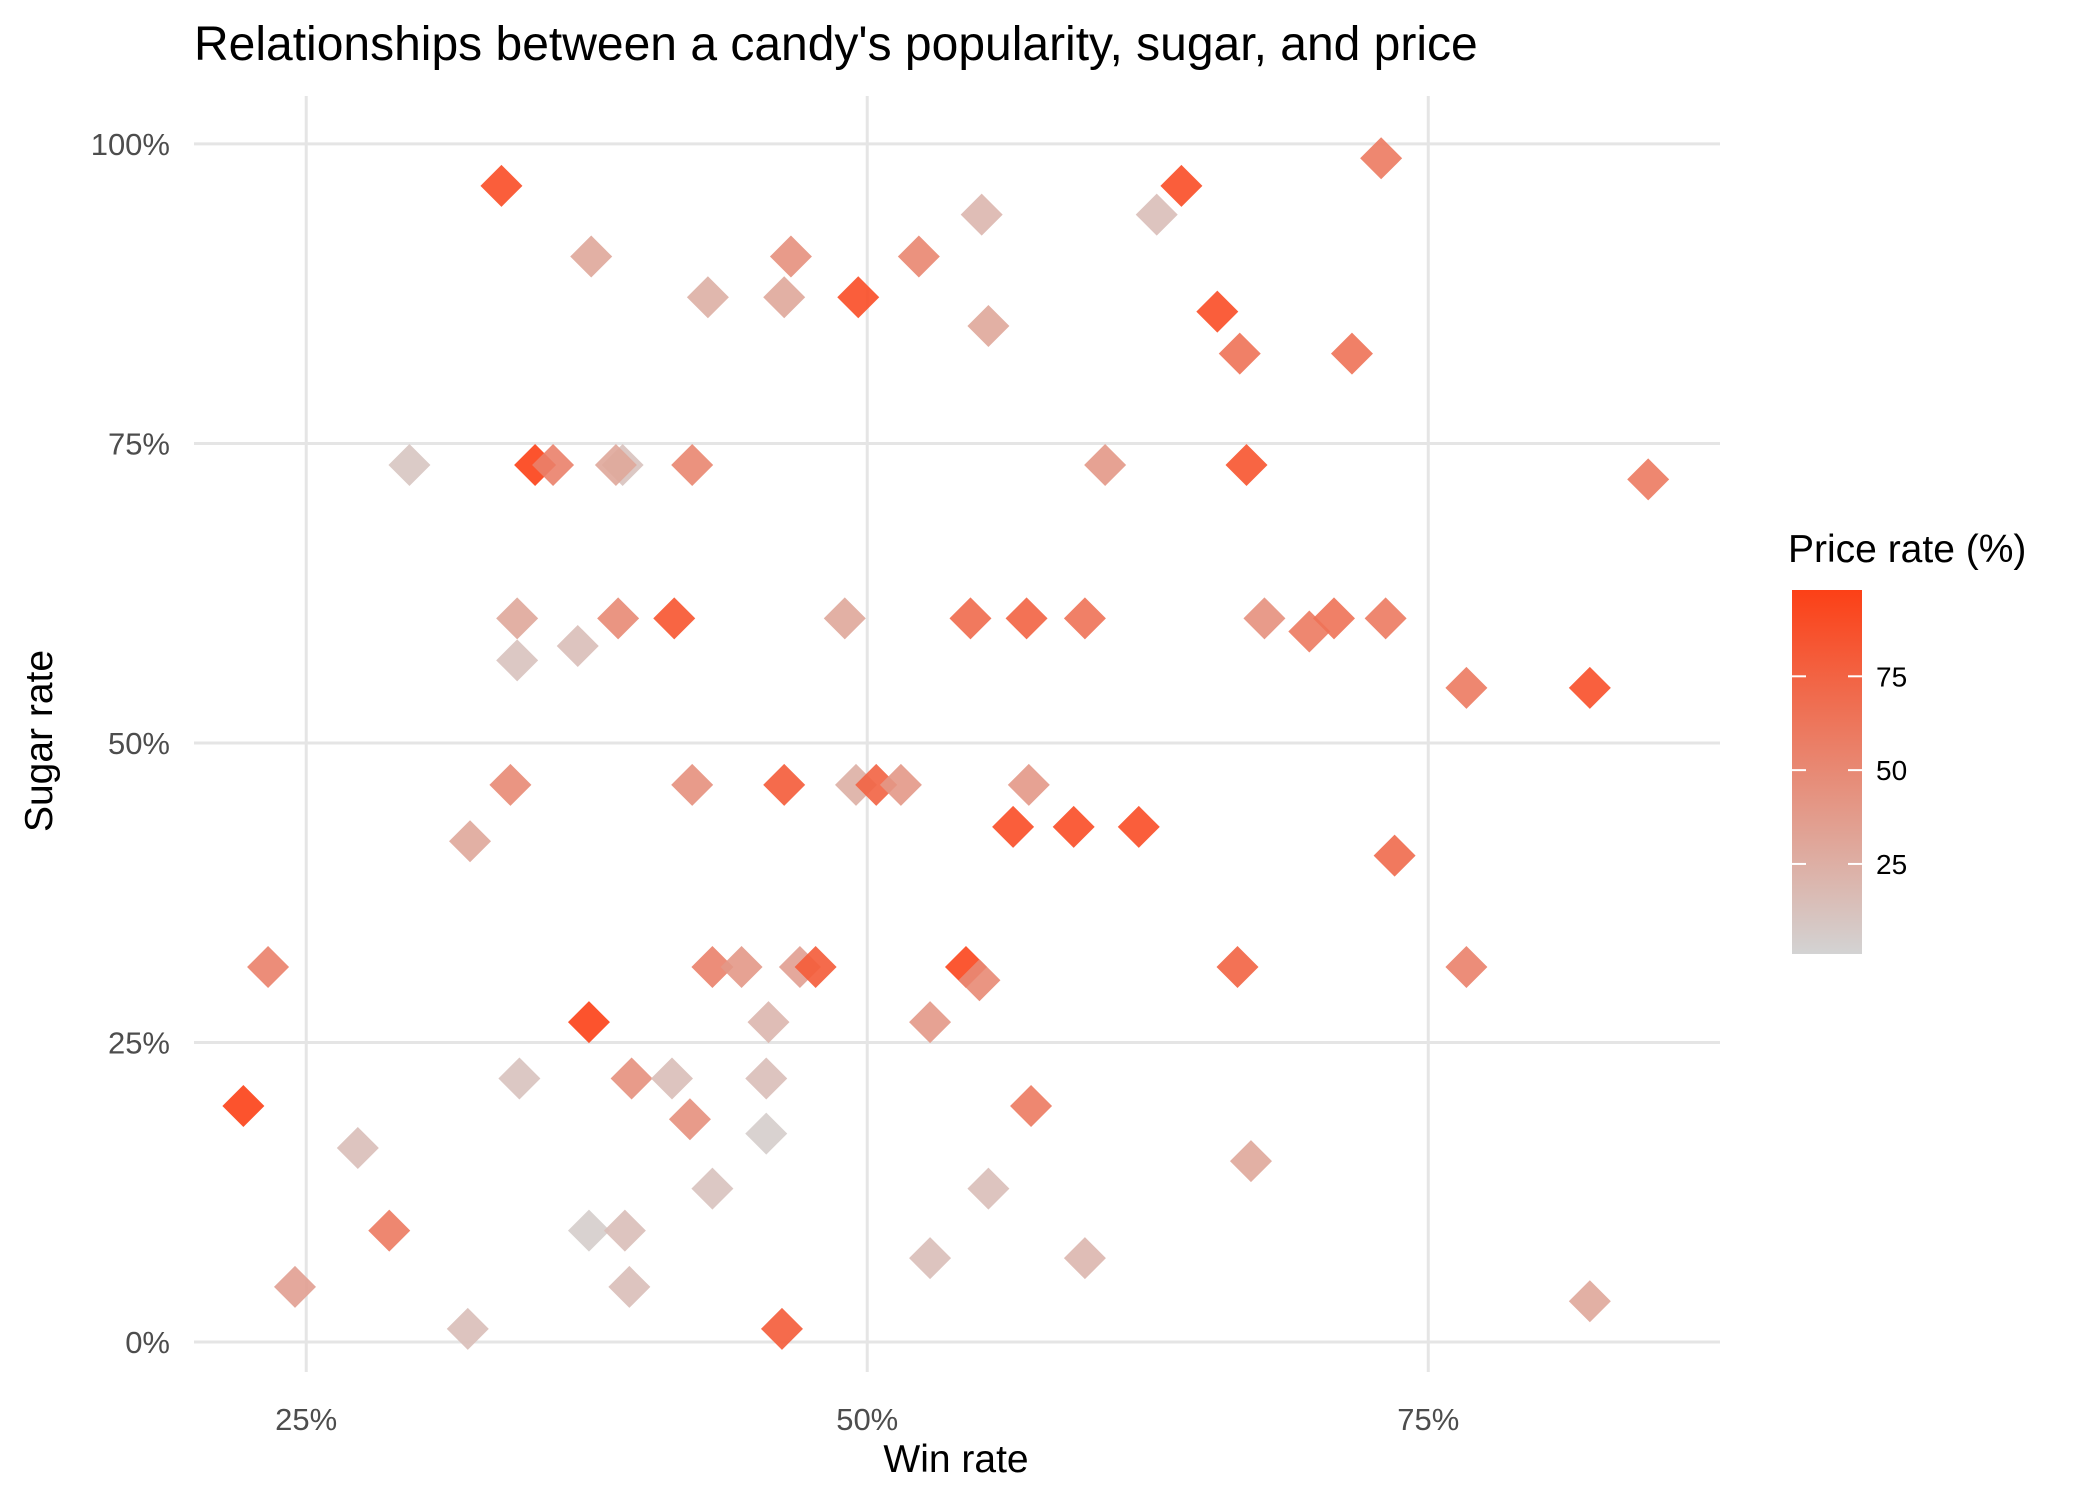 Image resolution: width=2100 pixels, height=1505 pixels. I want to click on x-tick-label: 50%, so click(867, 1419).